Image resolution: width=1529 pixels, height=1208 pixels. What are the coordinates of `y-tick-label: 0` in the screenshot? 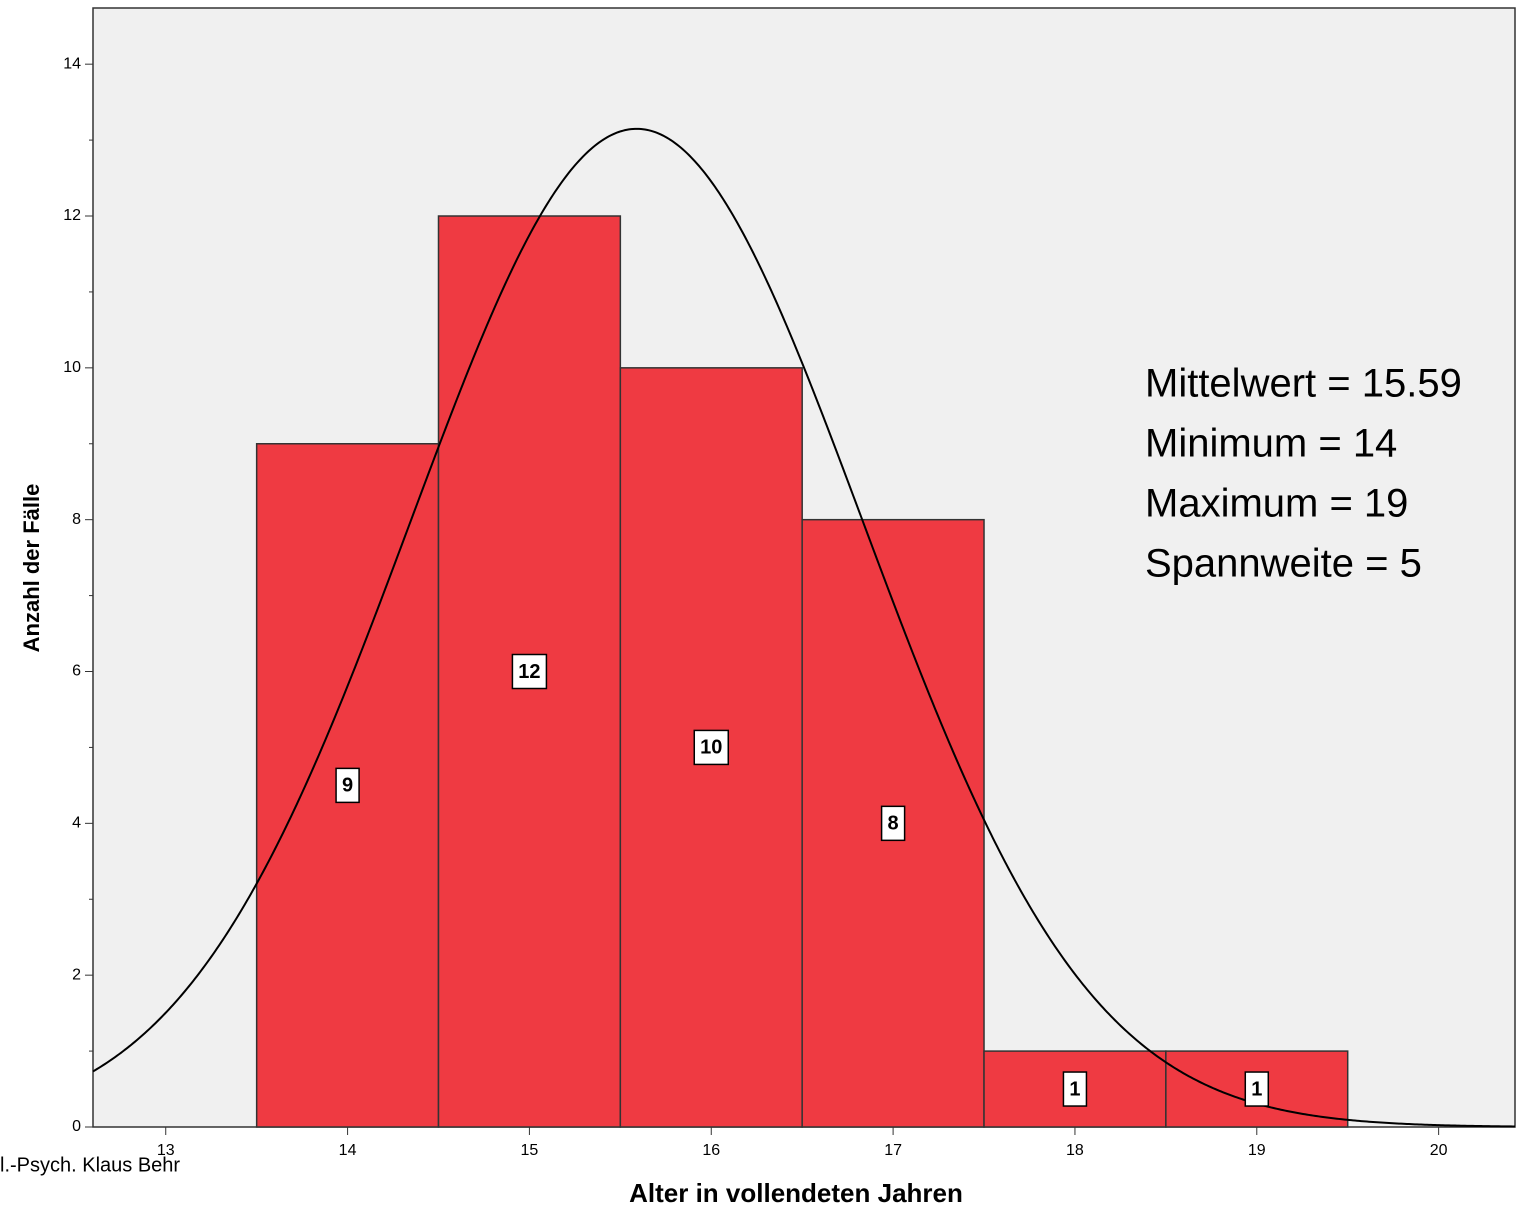 It's located at (76, 1126).